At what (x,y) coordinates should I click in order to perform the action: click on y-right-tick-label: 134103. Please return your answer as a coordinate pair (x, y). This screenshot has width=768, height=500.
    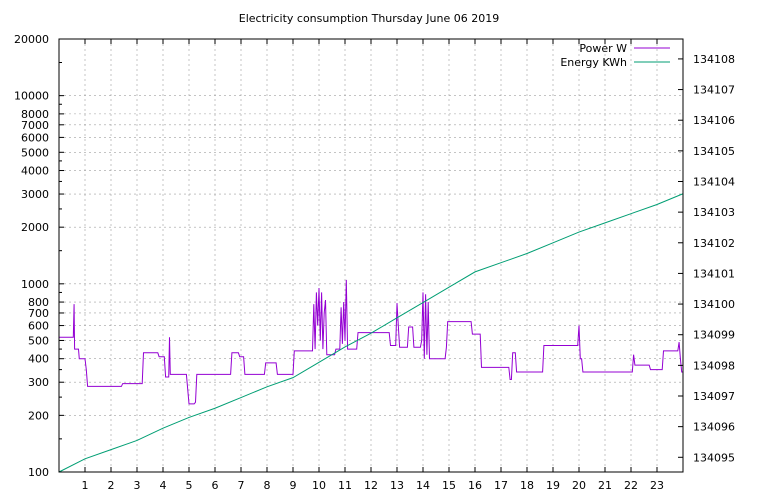
    Looking at the image, I should click on (714, 212).